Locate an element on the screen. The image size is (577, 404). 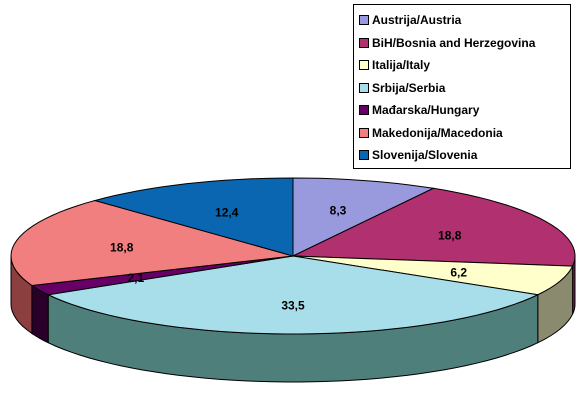
data-label: 8,3 is located at coordinates (338, 210).